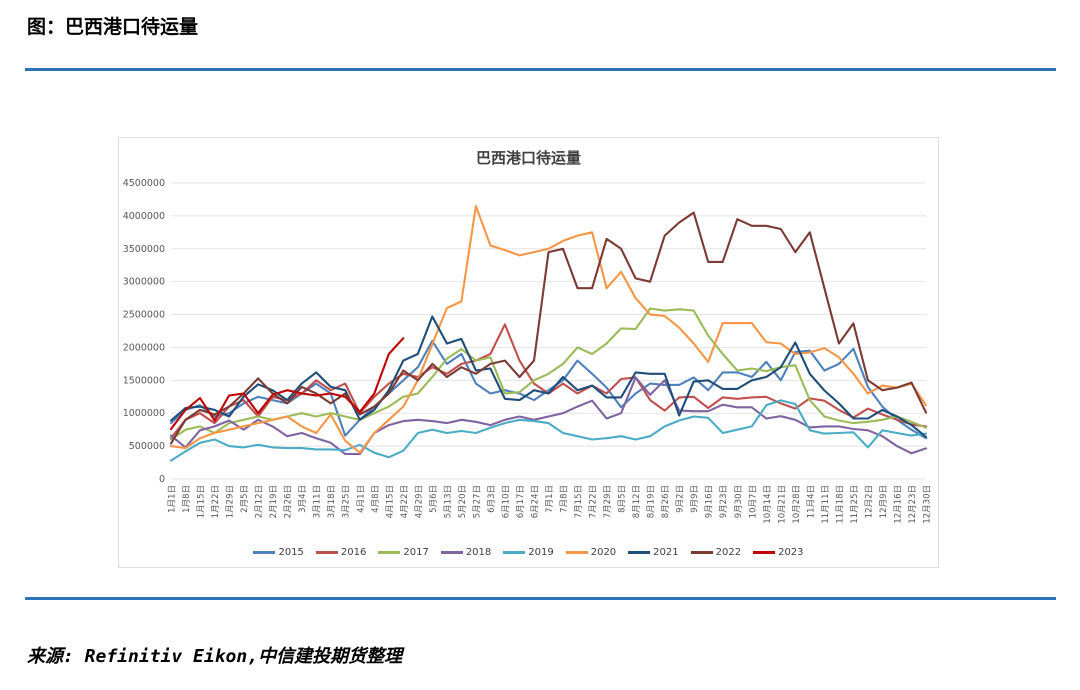  What do you see at coordinates (434, 499) in the screenshot?
I see `x-axis-tick-label: 5月6日` at bounding box center [434, 499].